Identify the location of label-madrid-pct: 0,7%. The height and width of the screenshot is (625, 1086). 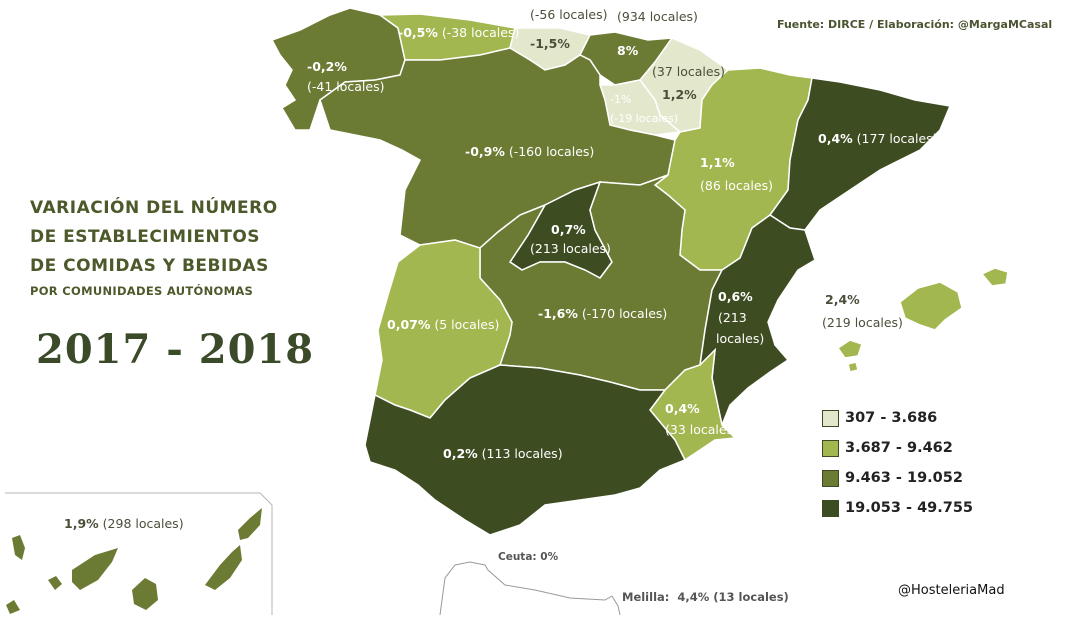
(568, 229).